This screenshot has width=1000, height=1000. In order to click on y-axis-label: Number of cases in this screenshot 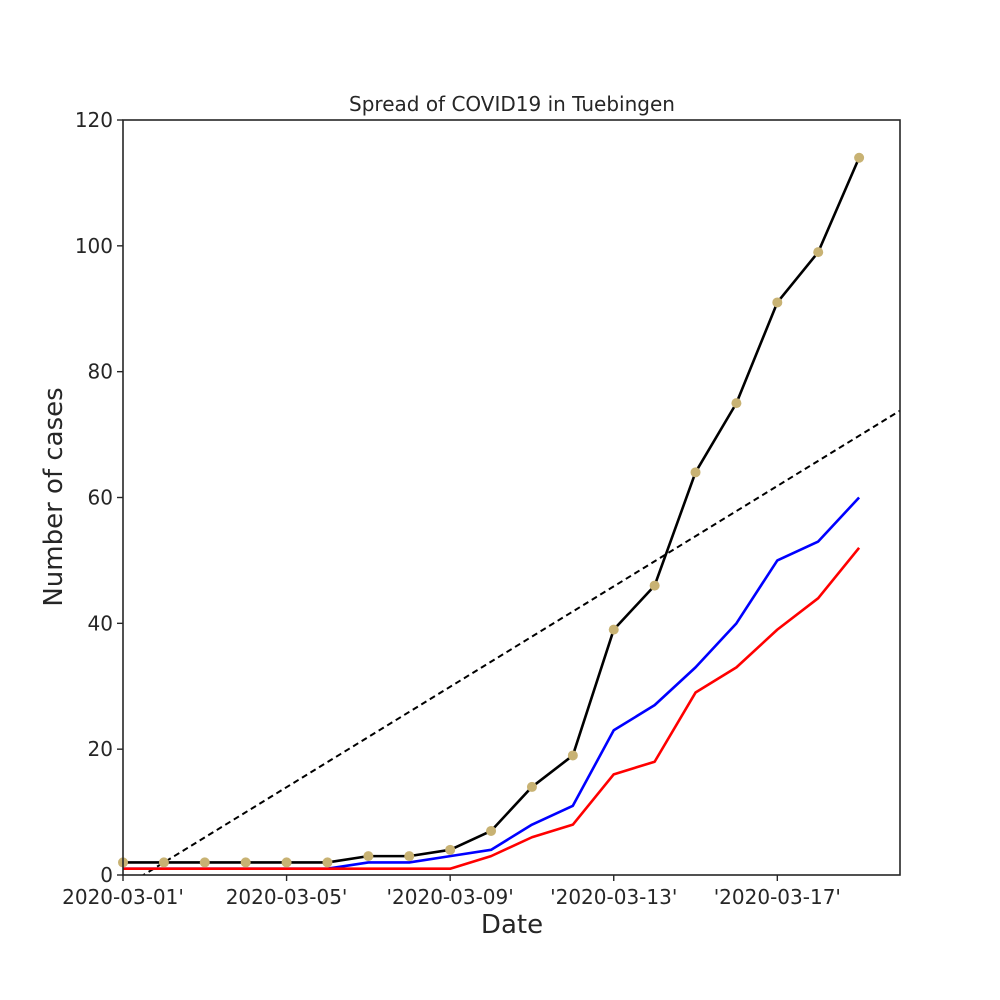, I will do `click(54, 496)`.